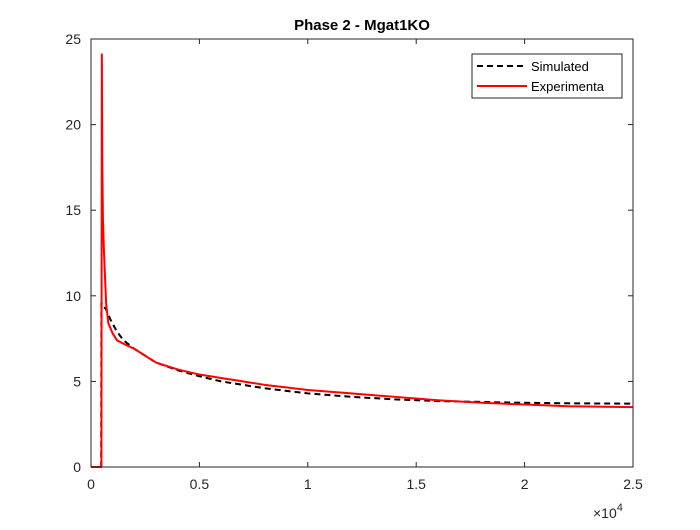 This screenshot has height=530, width=700. I want to click on x-tick-label: 0, so click(91, 484).